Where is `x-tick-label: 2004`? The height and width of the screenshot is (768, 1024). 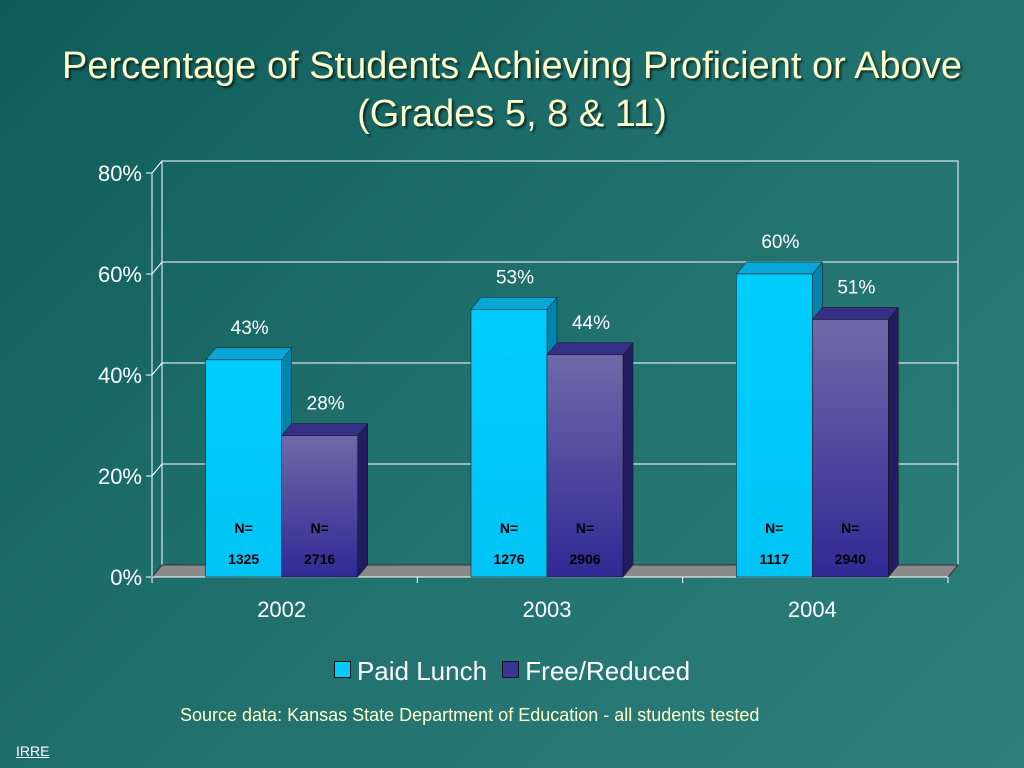
x-tick-label: 2004 is located at coordinates (812, 609).